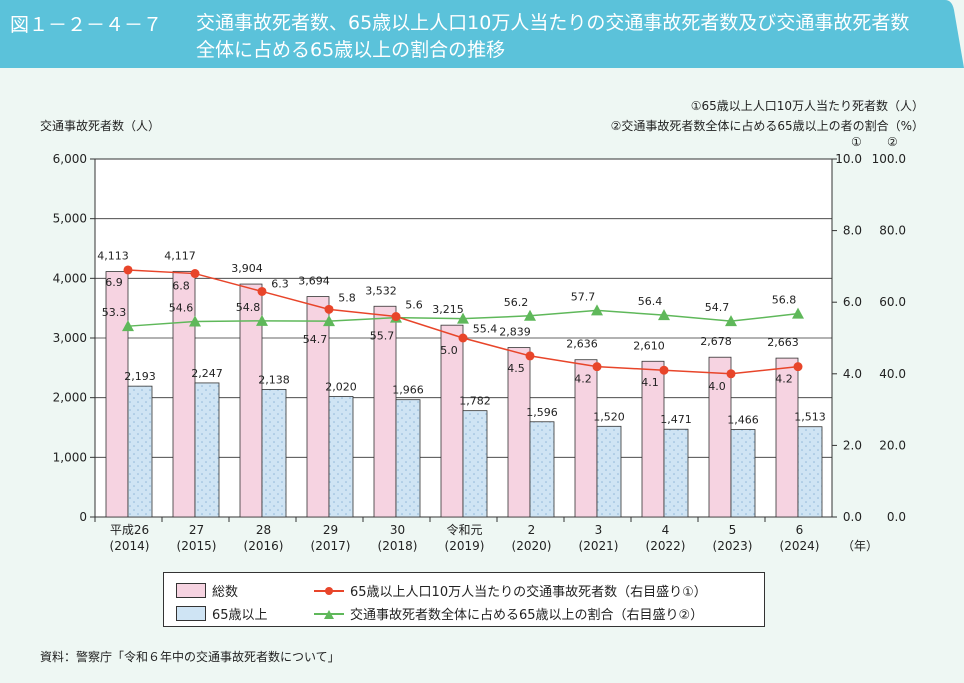  What do you see at coordinates (191, 590) in the screenshot?
I see `legend-swatch-total` at bounding box center [191, 590].